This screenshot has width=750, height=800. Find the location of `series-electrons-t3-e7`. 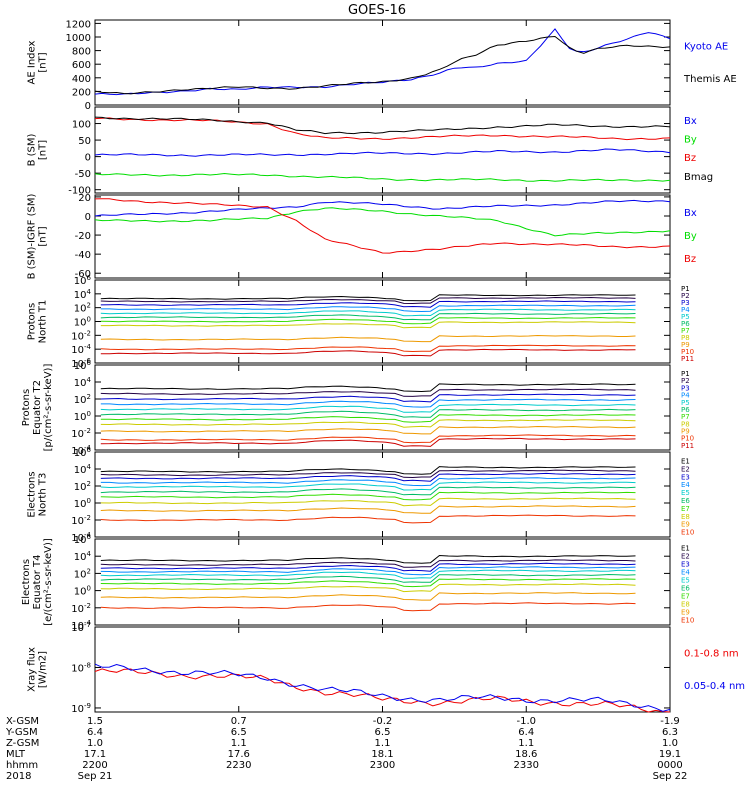

series-electrons-t3-e7 is located at coordinates (368, 496).